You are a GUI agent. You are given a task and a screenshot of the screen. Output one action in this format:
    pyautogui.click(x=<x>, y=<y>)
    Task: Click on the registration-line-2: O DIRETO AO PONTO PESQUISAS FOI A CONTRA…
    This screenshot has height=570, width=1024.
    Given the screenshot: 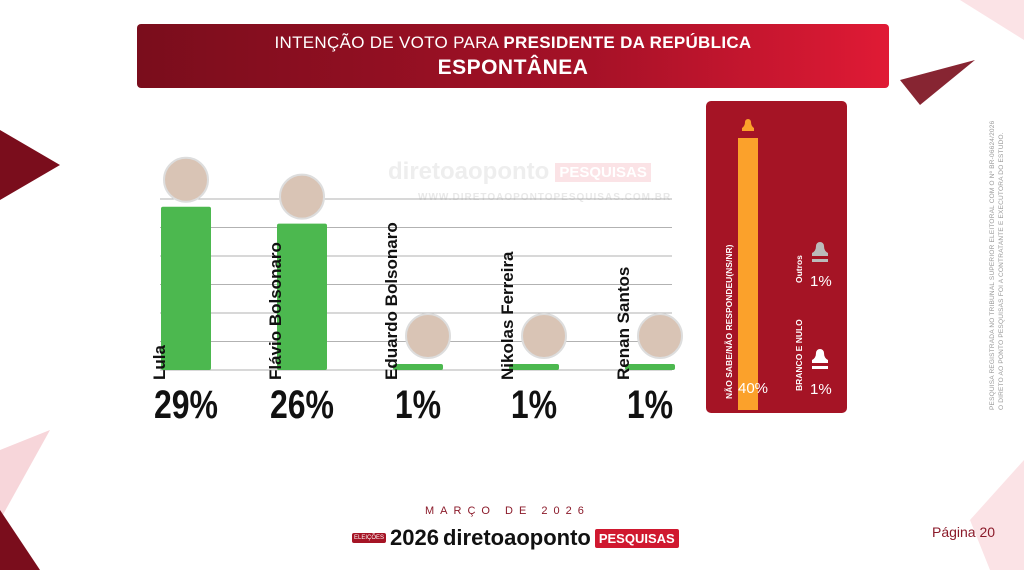 What is the action you would take?
    pyautogui.click(x=1001, y=271)
    